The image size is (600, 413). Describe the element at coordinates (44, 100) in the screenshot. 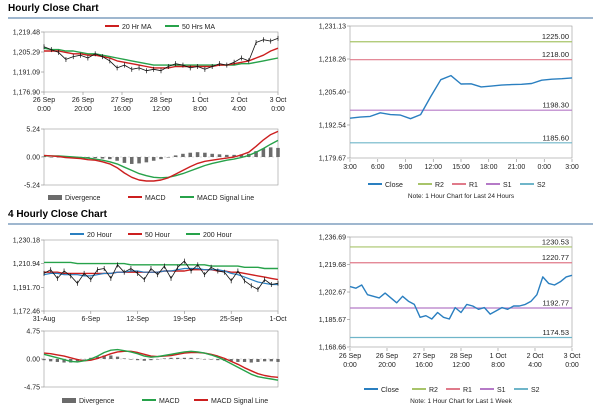

I see `x-tick-label: 26 Sep` at that location.